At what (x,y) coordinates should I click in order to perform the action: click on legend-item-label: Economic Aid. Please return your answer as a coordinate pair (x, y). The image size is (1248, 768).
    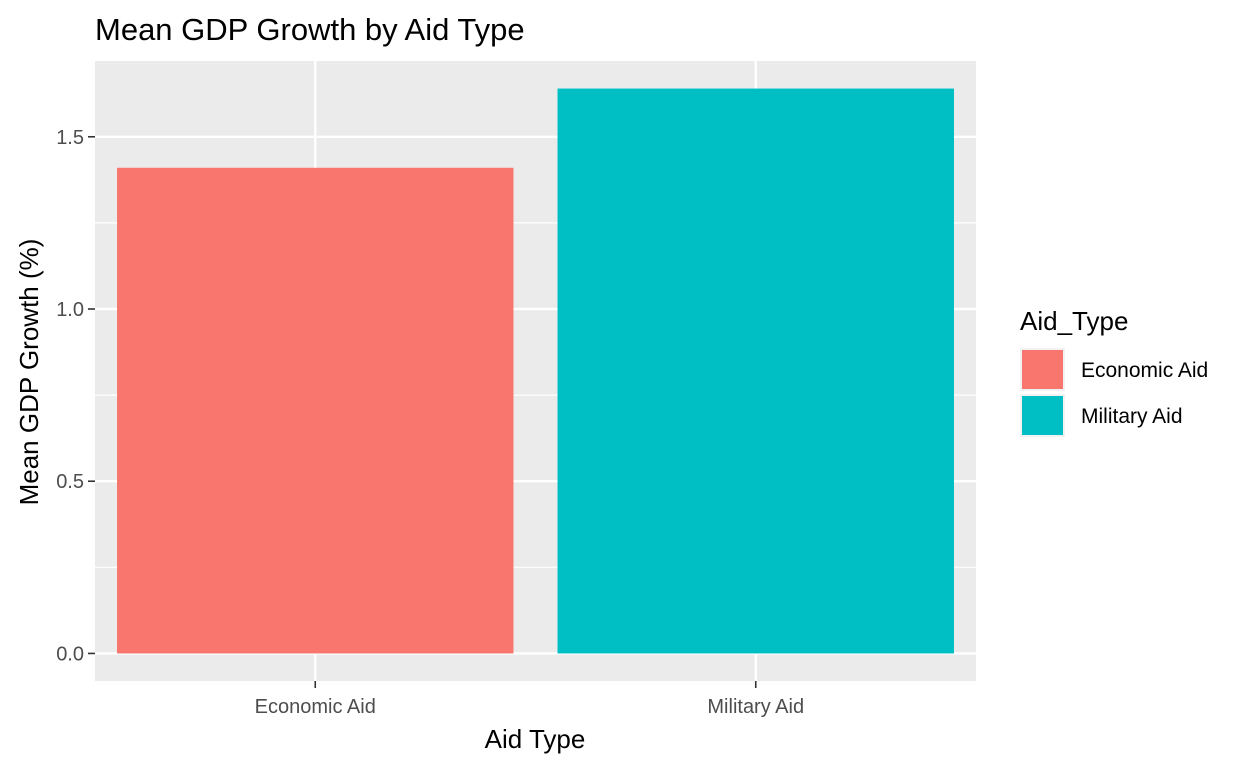
    Looking at the image, I should click on (1144, 370).